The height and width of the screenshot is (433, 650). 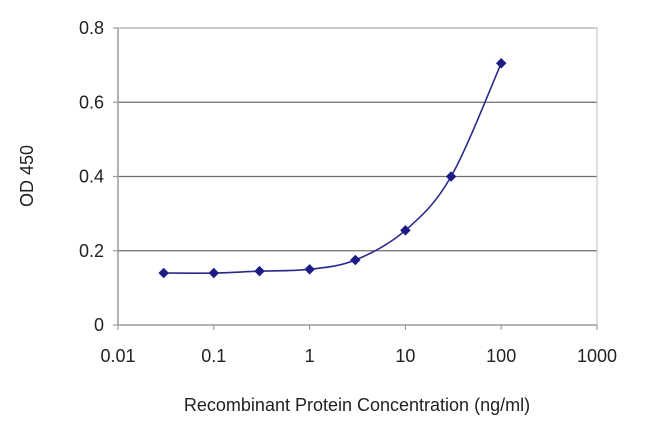 I want to click on x-tick-label: 100, so click(x=501, y=356).